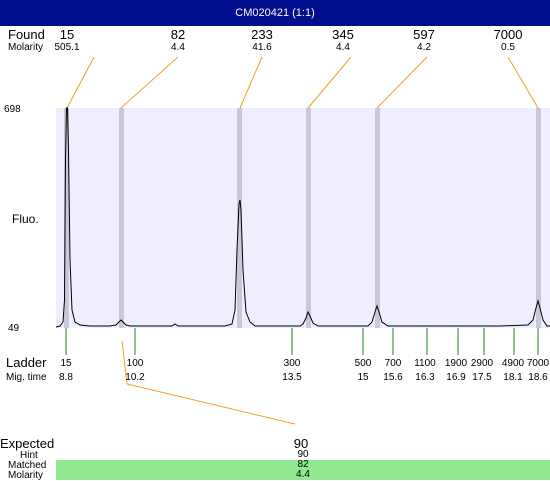 The image size is (550, 481). I want to click on matched-value: 82, so click(303, 465).